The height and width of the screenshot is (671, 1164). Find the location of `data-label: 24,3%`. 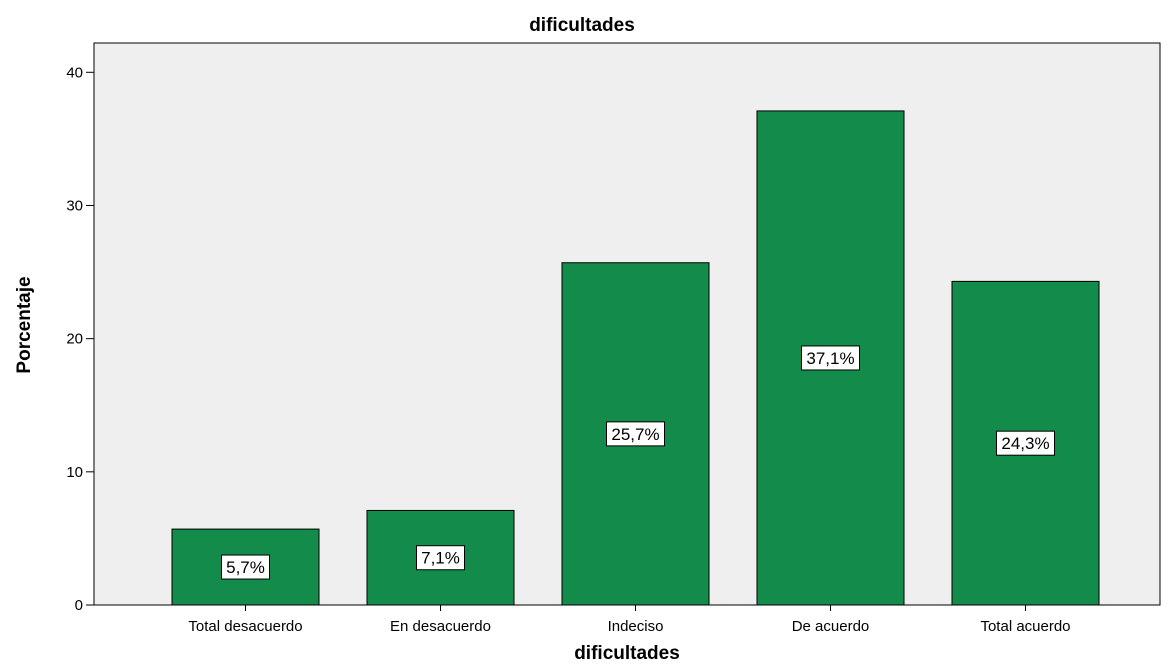

data-label: 24,3% is located at coordinates (1025, 443).